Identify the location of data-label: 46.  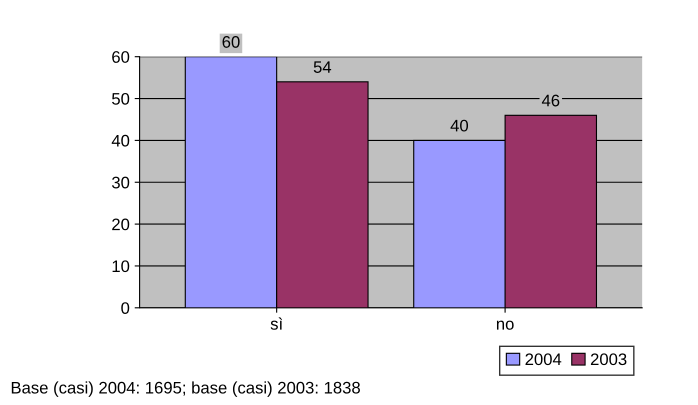
(551, 100).